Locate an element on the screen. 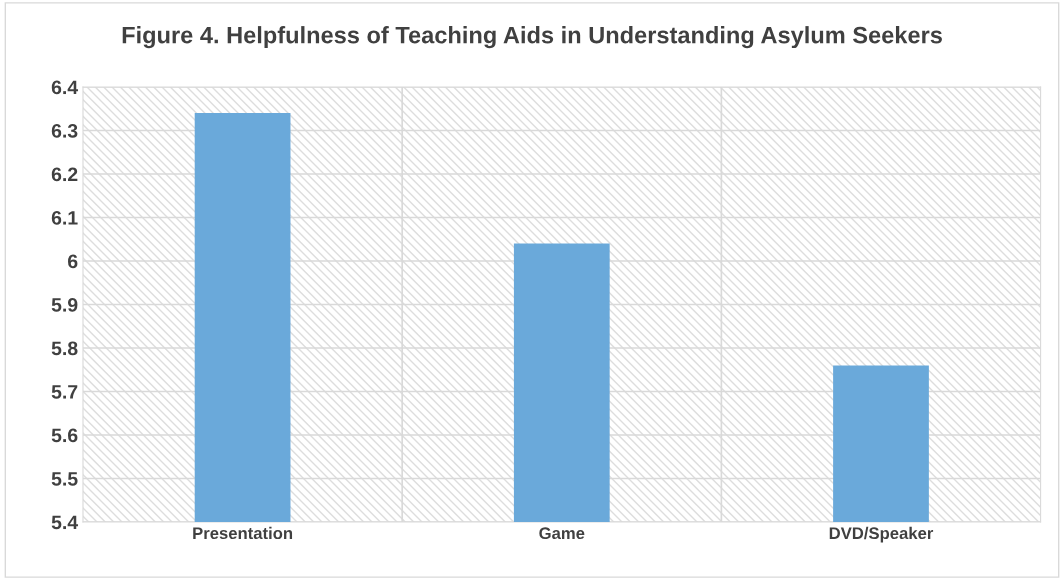 The image size is (1064, 580). x-tick-label: Game is located at coordinates (562, 533).